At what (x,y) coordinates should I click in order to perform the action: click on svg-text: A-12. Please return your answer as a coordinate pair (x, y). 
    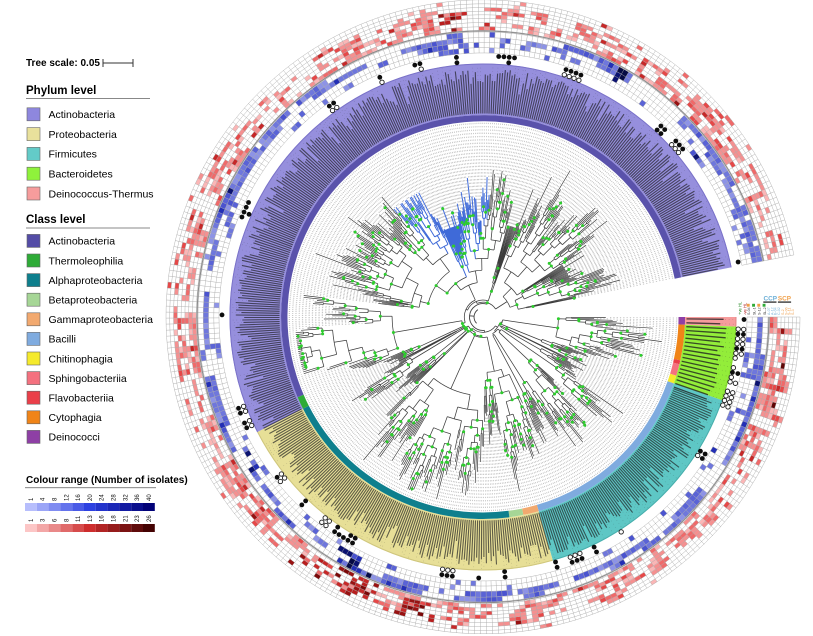
    Looking at the image, I should click on (772, 311).